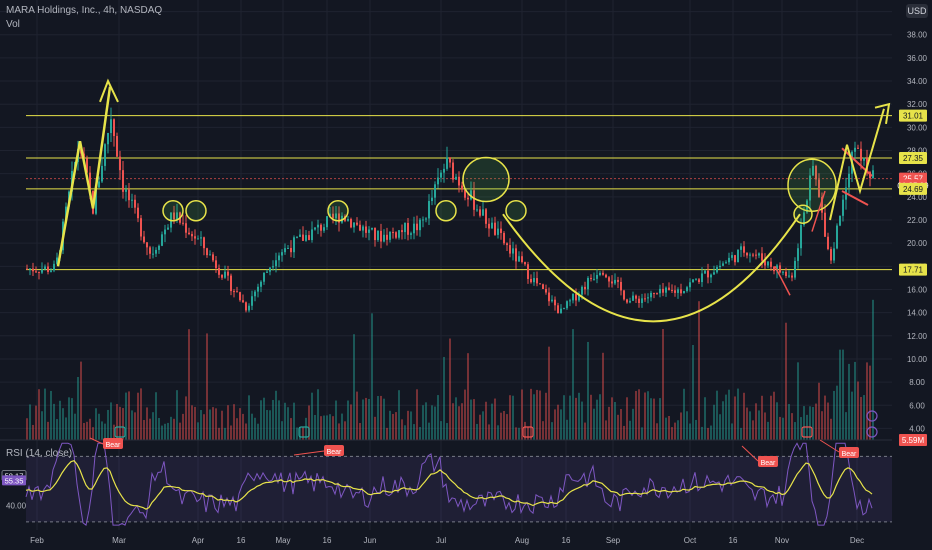 The width and height of the screenshot is (932, 550). Describe the element at coordinates (13, 24) in the screenshot. I see `volume-legend: Vol` at that location.